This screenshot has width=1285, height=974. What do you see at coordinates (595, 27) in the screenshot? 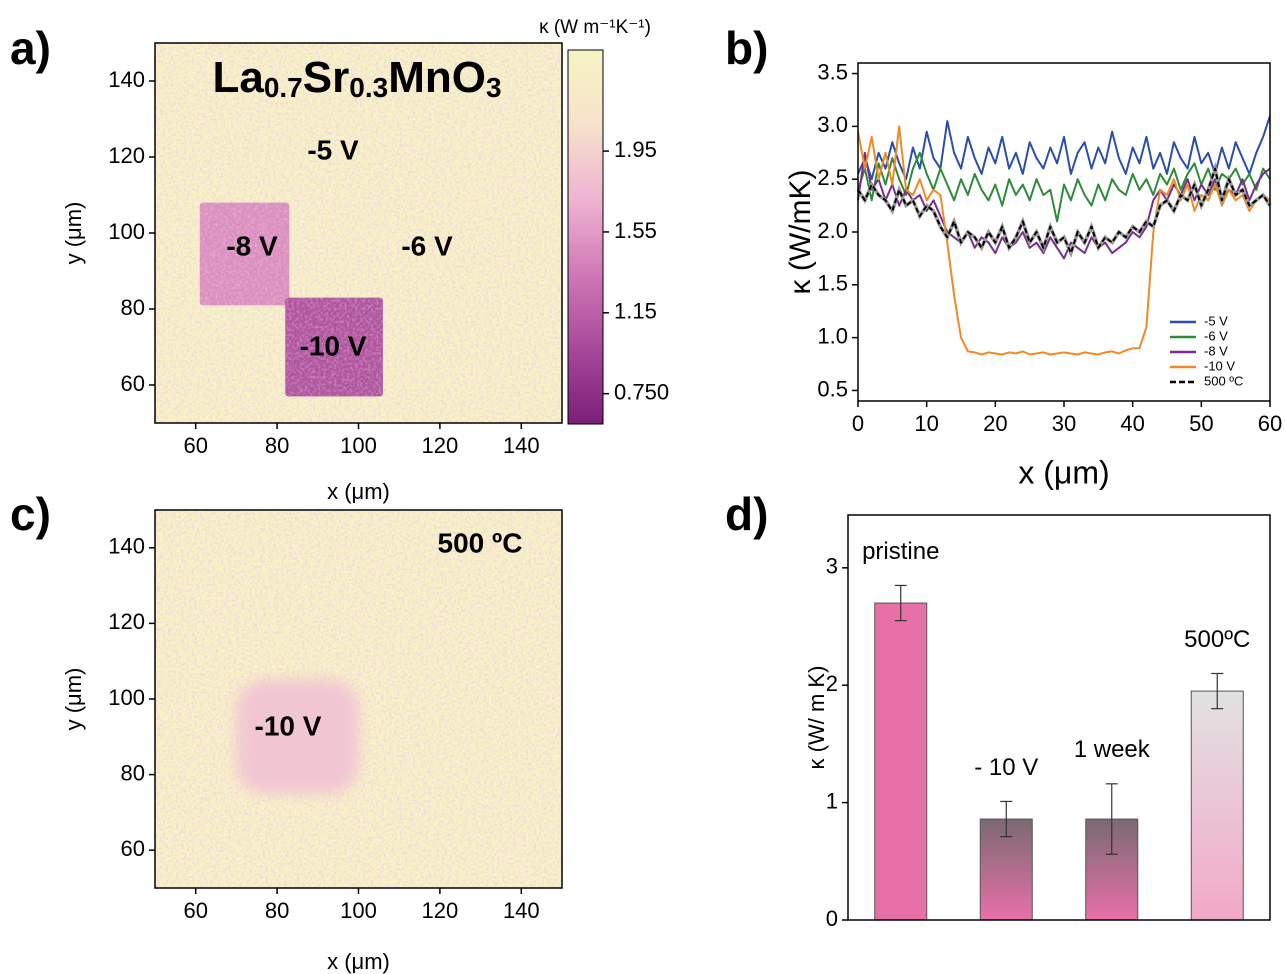
I see `colorbar-label: κ (W m⁻¹K⁻¹)` at bounding box center [595, 27].